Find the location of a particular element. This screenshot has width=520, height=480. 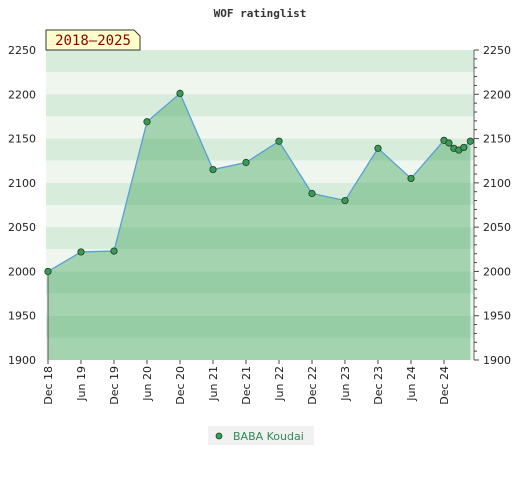

y-tick-label-right: 2050 is located at coordinates (497, 227).